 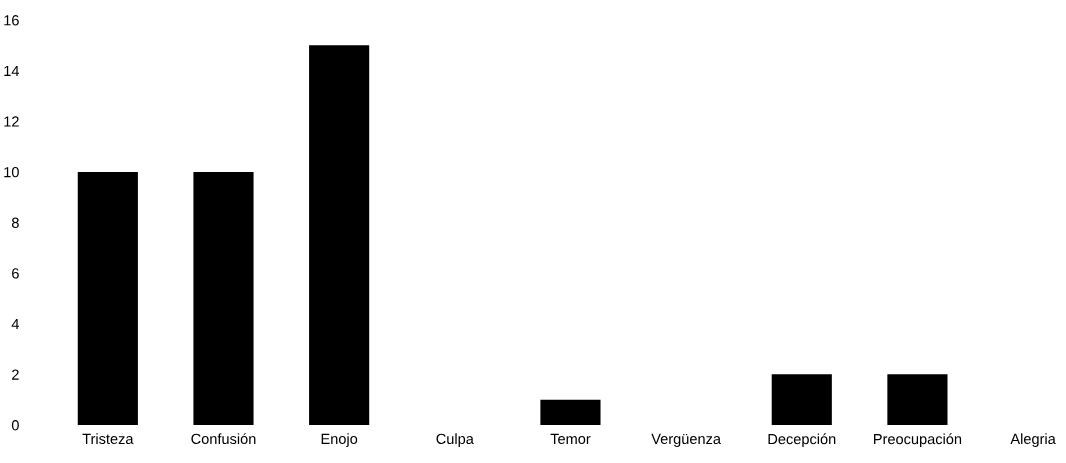 I want to click on y-tick-label: 10, so click(x=11, y=172).